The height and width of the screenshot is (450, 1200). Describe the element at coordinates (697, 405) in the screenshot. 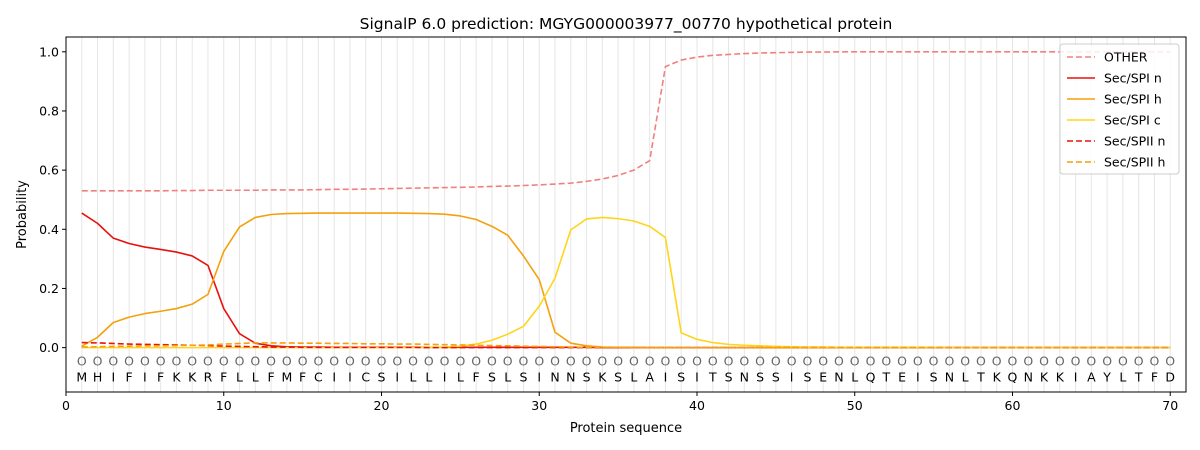

I see `x-tick-label: 40` at that location.